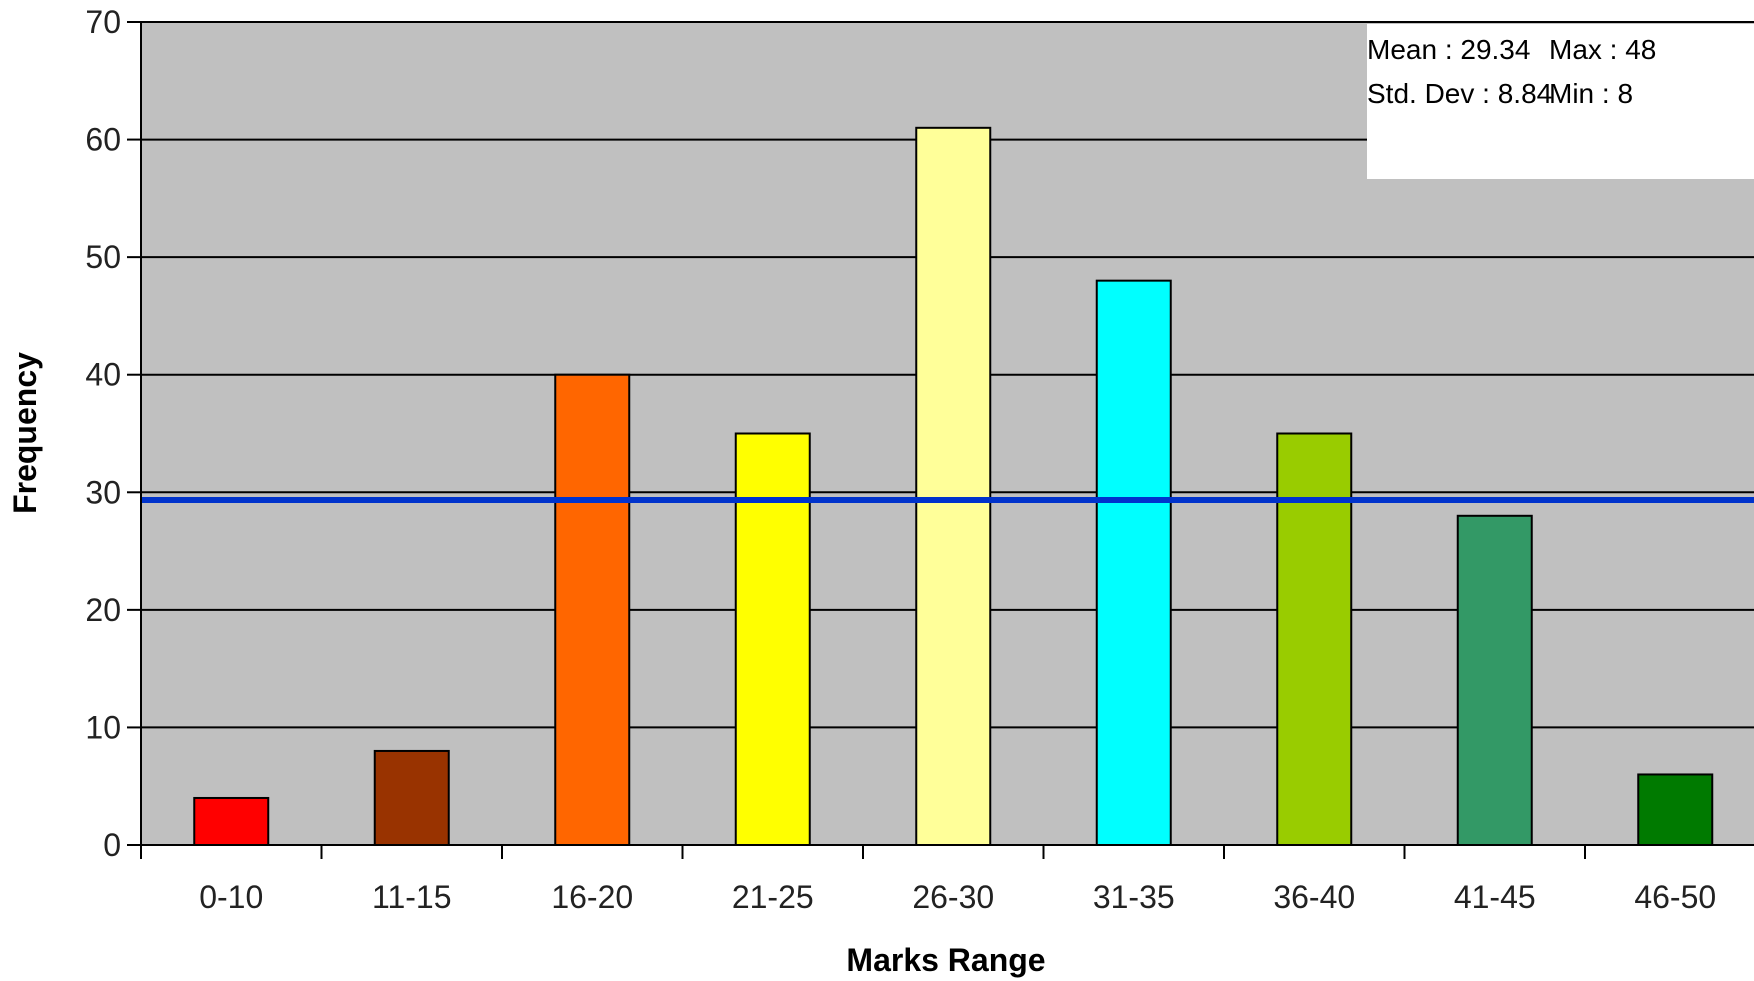 This screenshot has width=1754, height=981. I want to click on y-tick-label: 10, so click(103, 727).